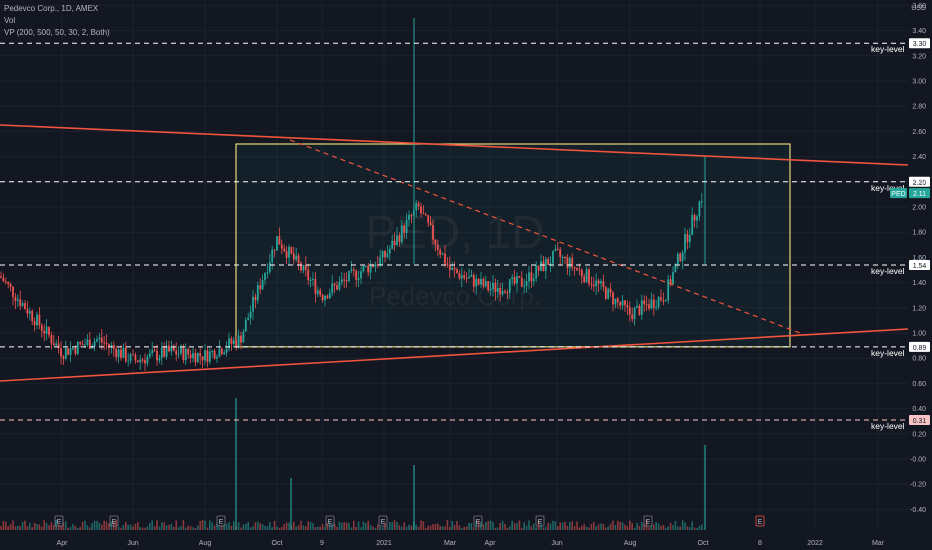 Image resolution: width=932 pixels, height=550 pixels. I want to click on y-axis-tick: 2.60, so click(919, 132).